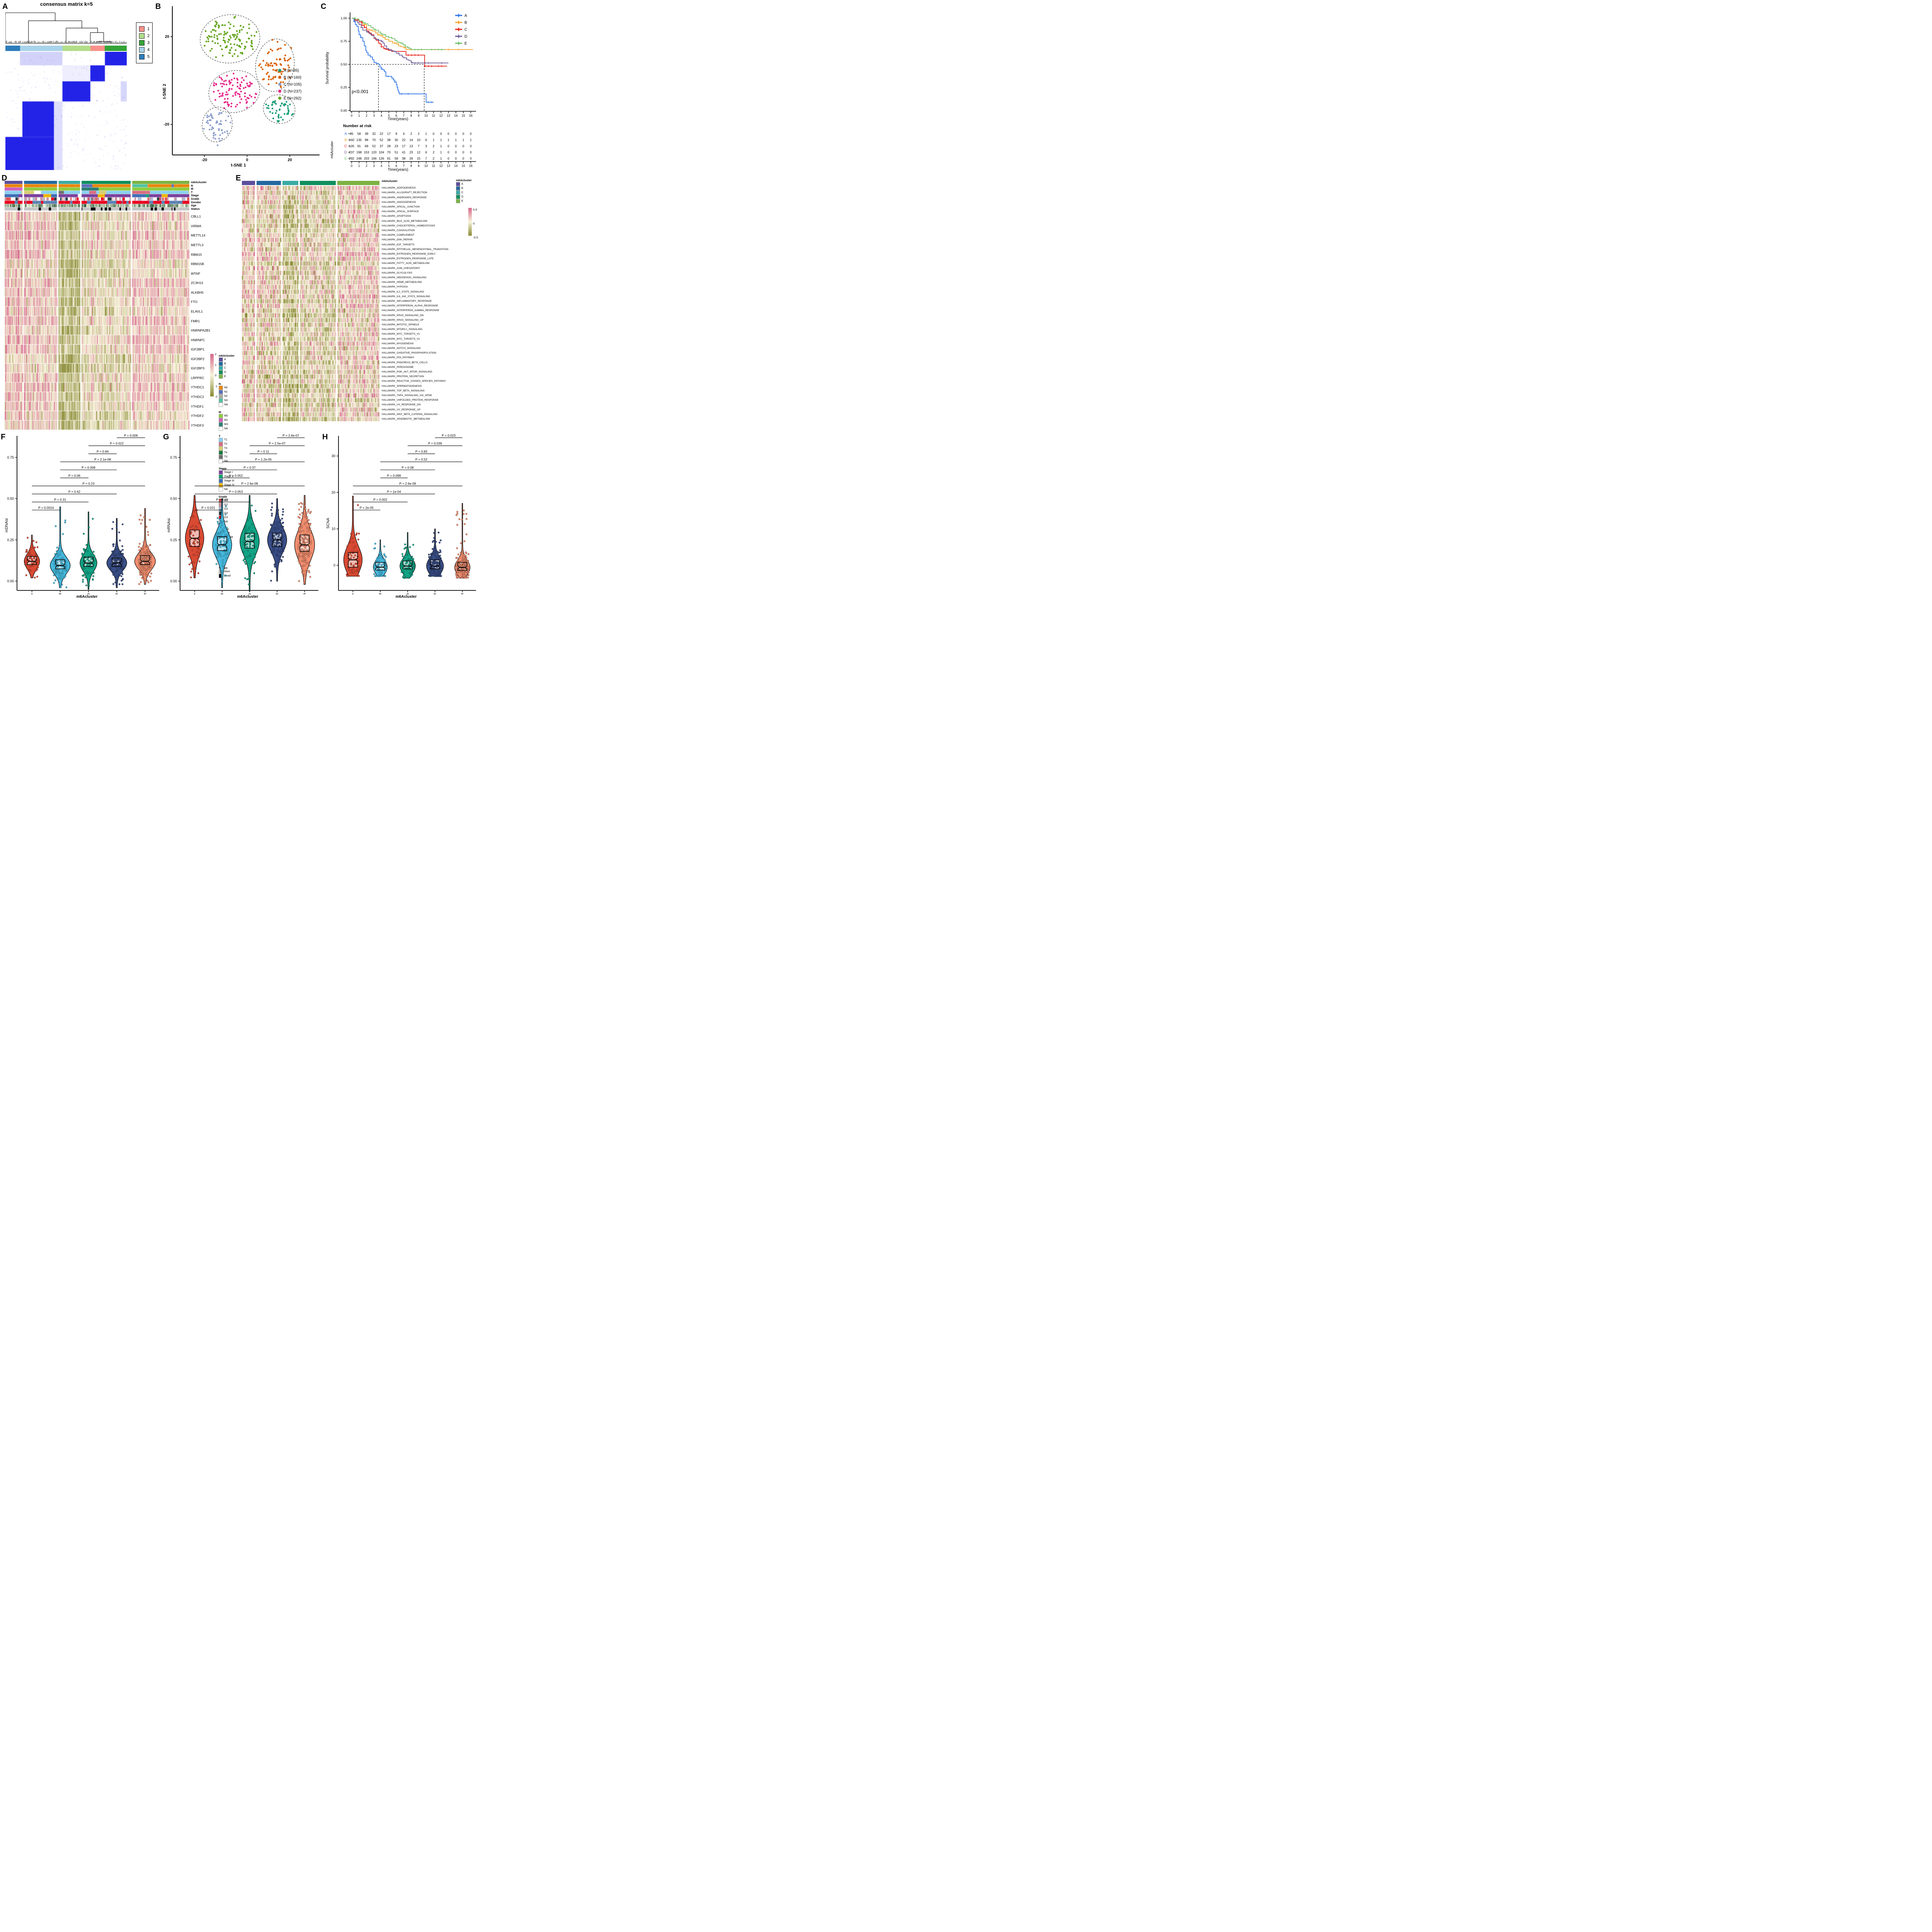 Image resolution: width=1932 pixels, height=1932 pixels. What do you see at coordinates (228, 368) in the screenshot?
I see `legend-item: C` at bounding box center [228, 368].